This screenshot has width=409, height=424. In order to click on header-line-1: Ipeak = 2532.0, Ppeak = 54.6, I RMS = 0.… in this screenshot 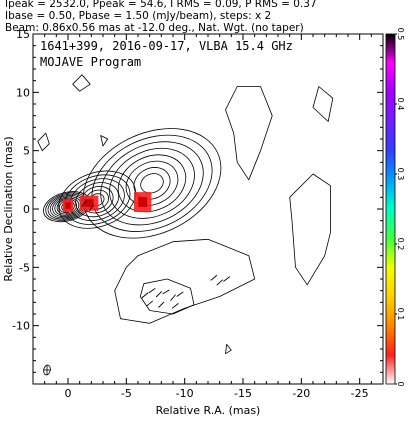, I will do `click(161, 5)`.